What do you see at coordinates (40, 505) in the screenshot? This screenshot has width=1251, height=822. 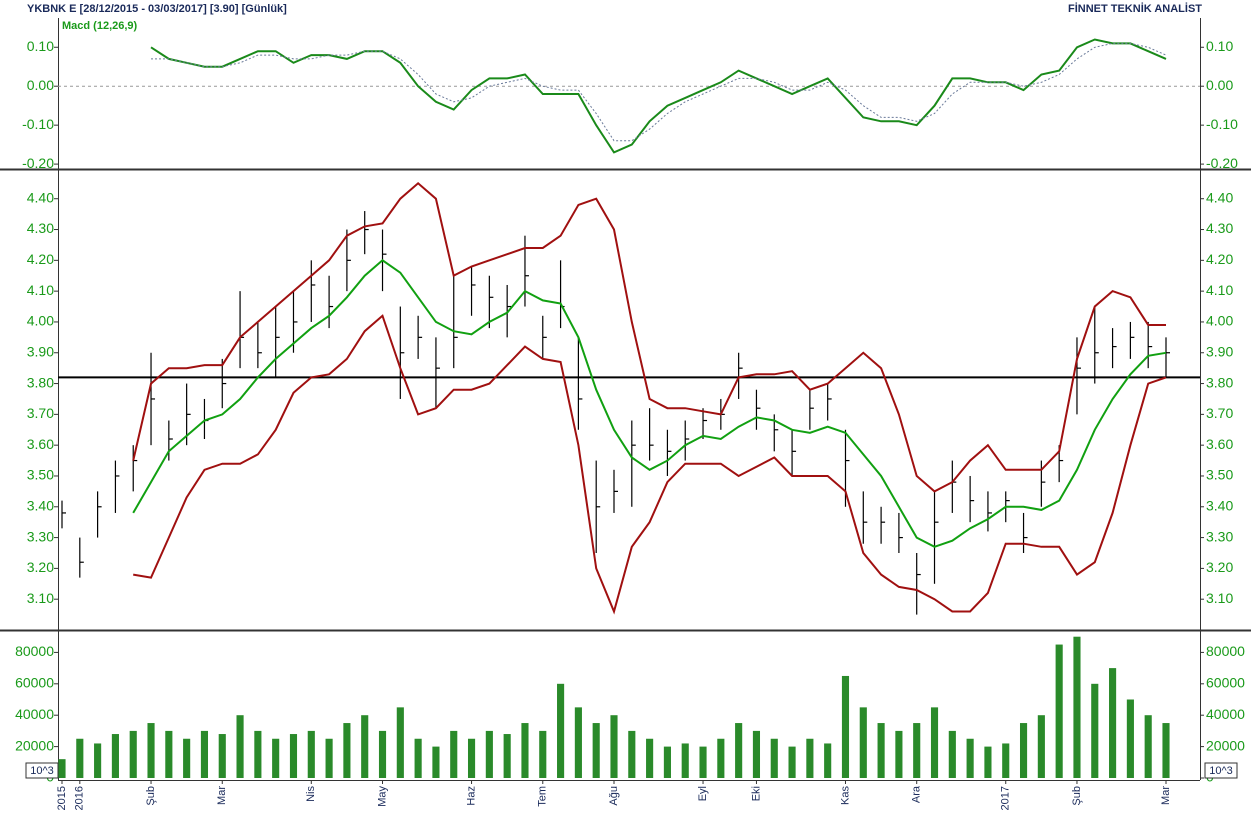 I see `y-tick-label: 3.40` at bounding box center [40, 505].